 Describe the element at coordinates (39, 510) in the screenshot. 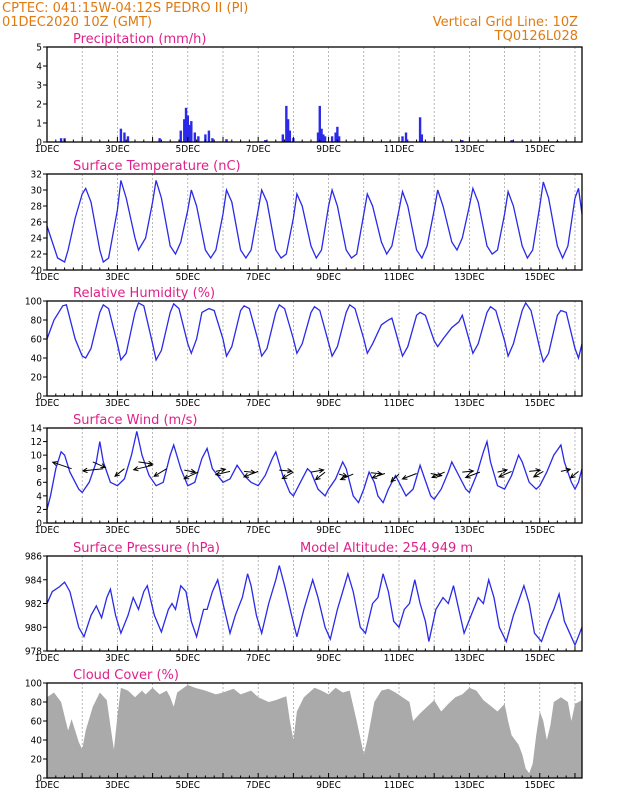

I see `y-tick-label: 2` at that location.